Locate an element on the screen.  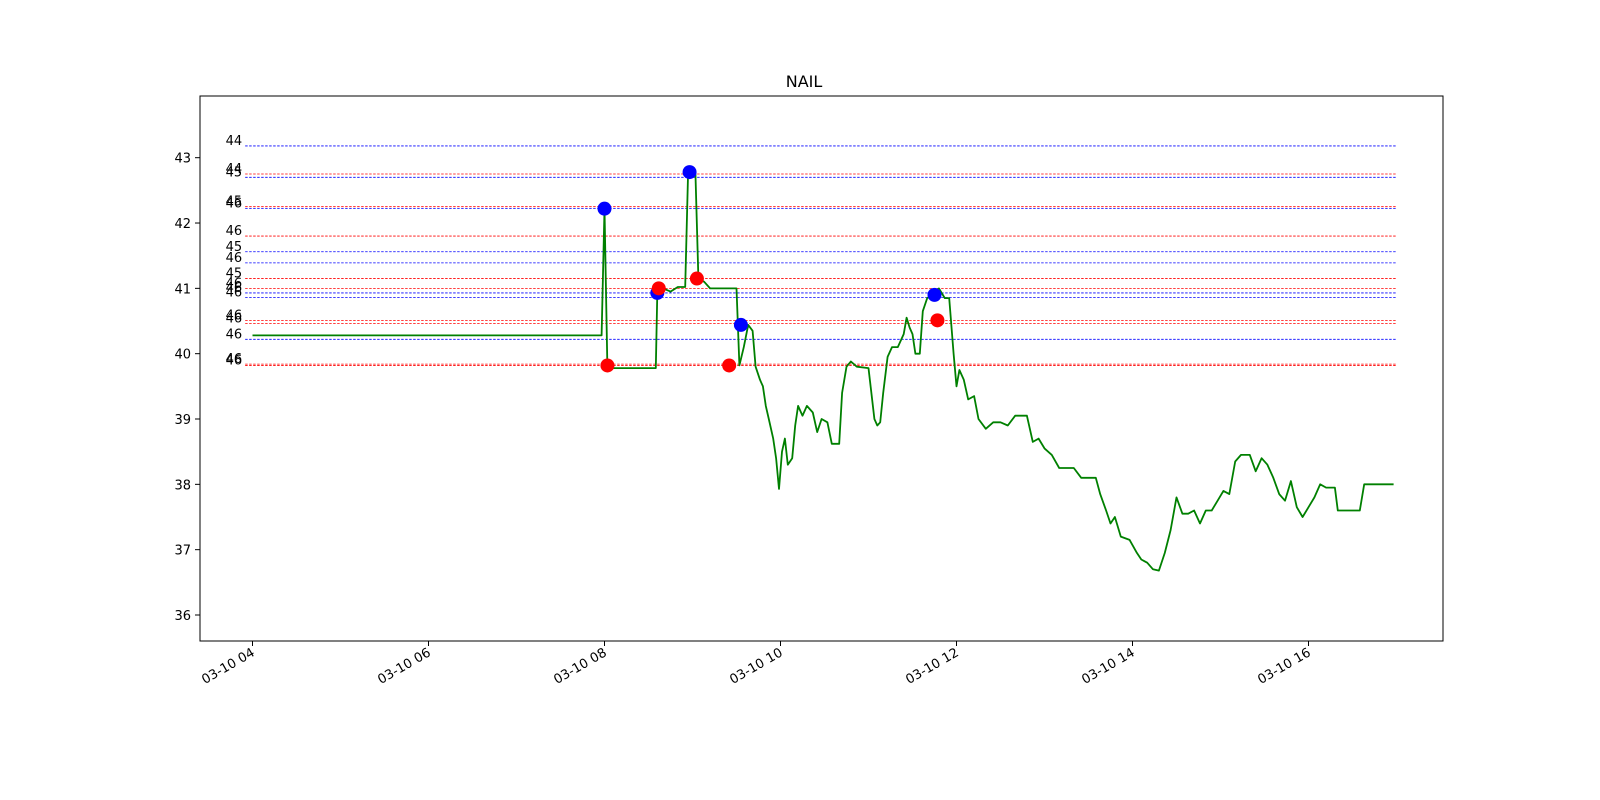
y-tick-label: 37 is located at coordinates (182, 551).